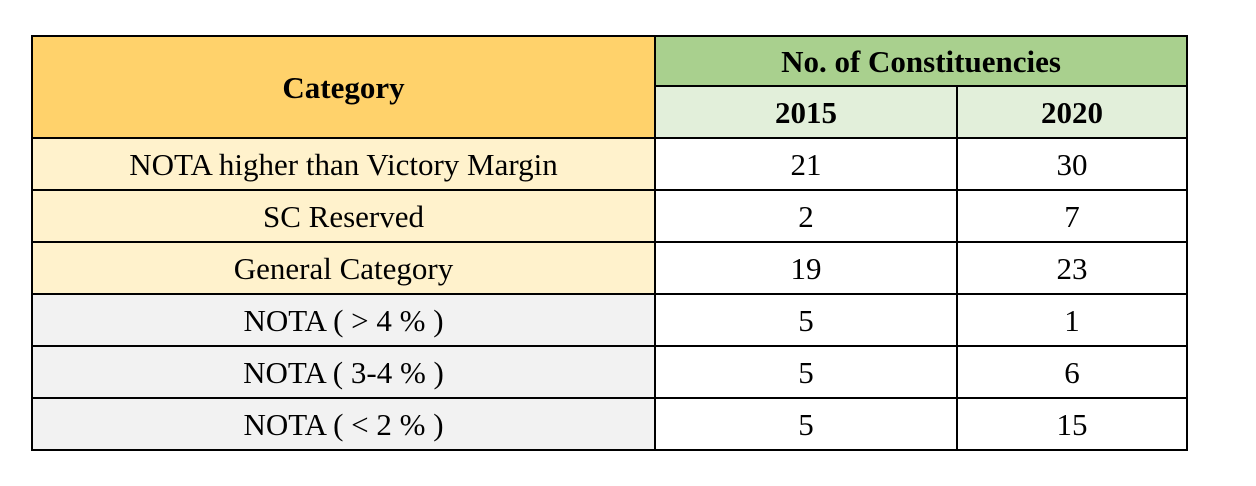 The height and width of the screenshot is (486, 1256). I want to click on year-header-2015: 2015, so click(806, 112).